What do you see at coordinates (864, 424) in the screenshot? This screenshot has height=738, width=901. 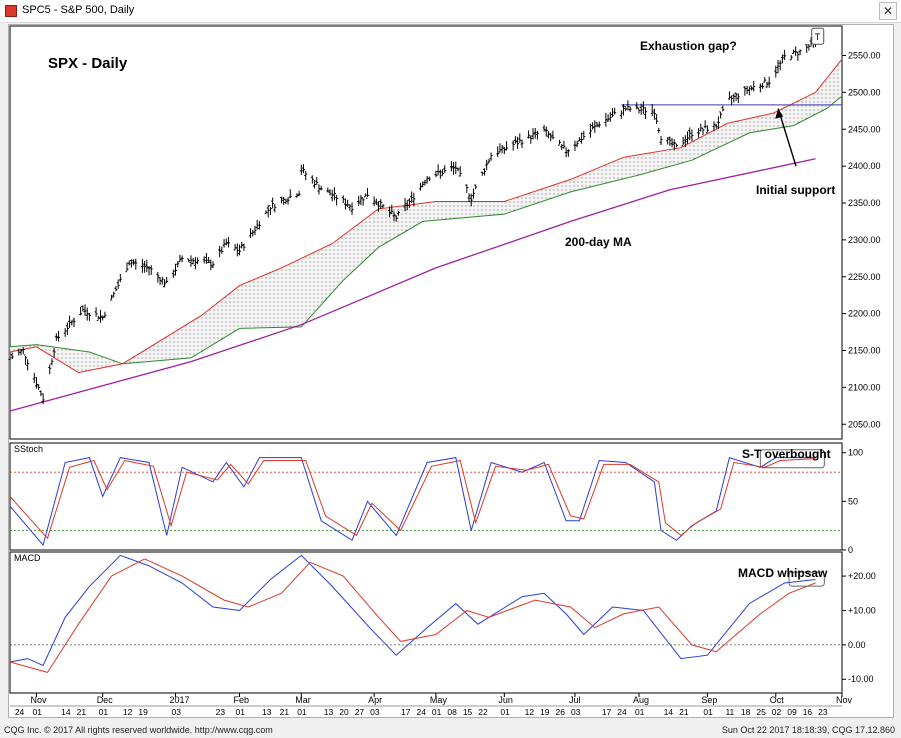 I see `y-tick-label: 2050.00` at bounding box center [864, 424].